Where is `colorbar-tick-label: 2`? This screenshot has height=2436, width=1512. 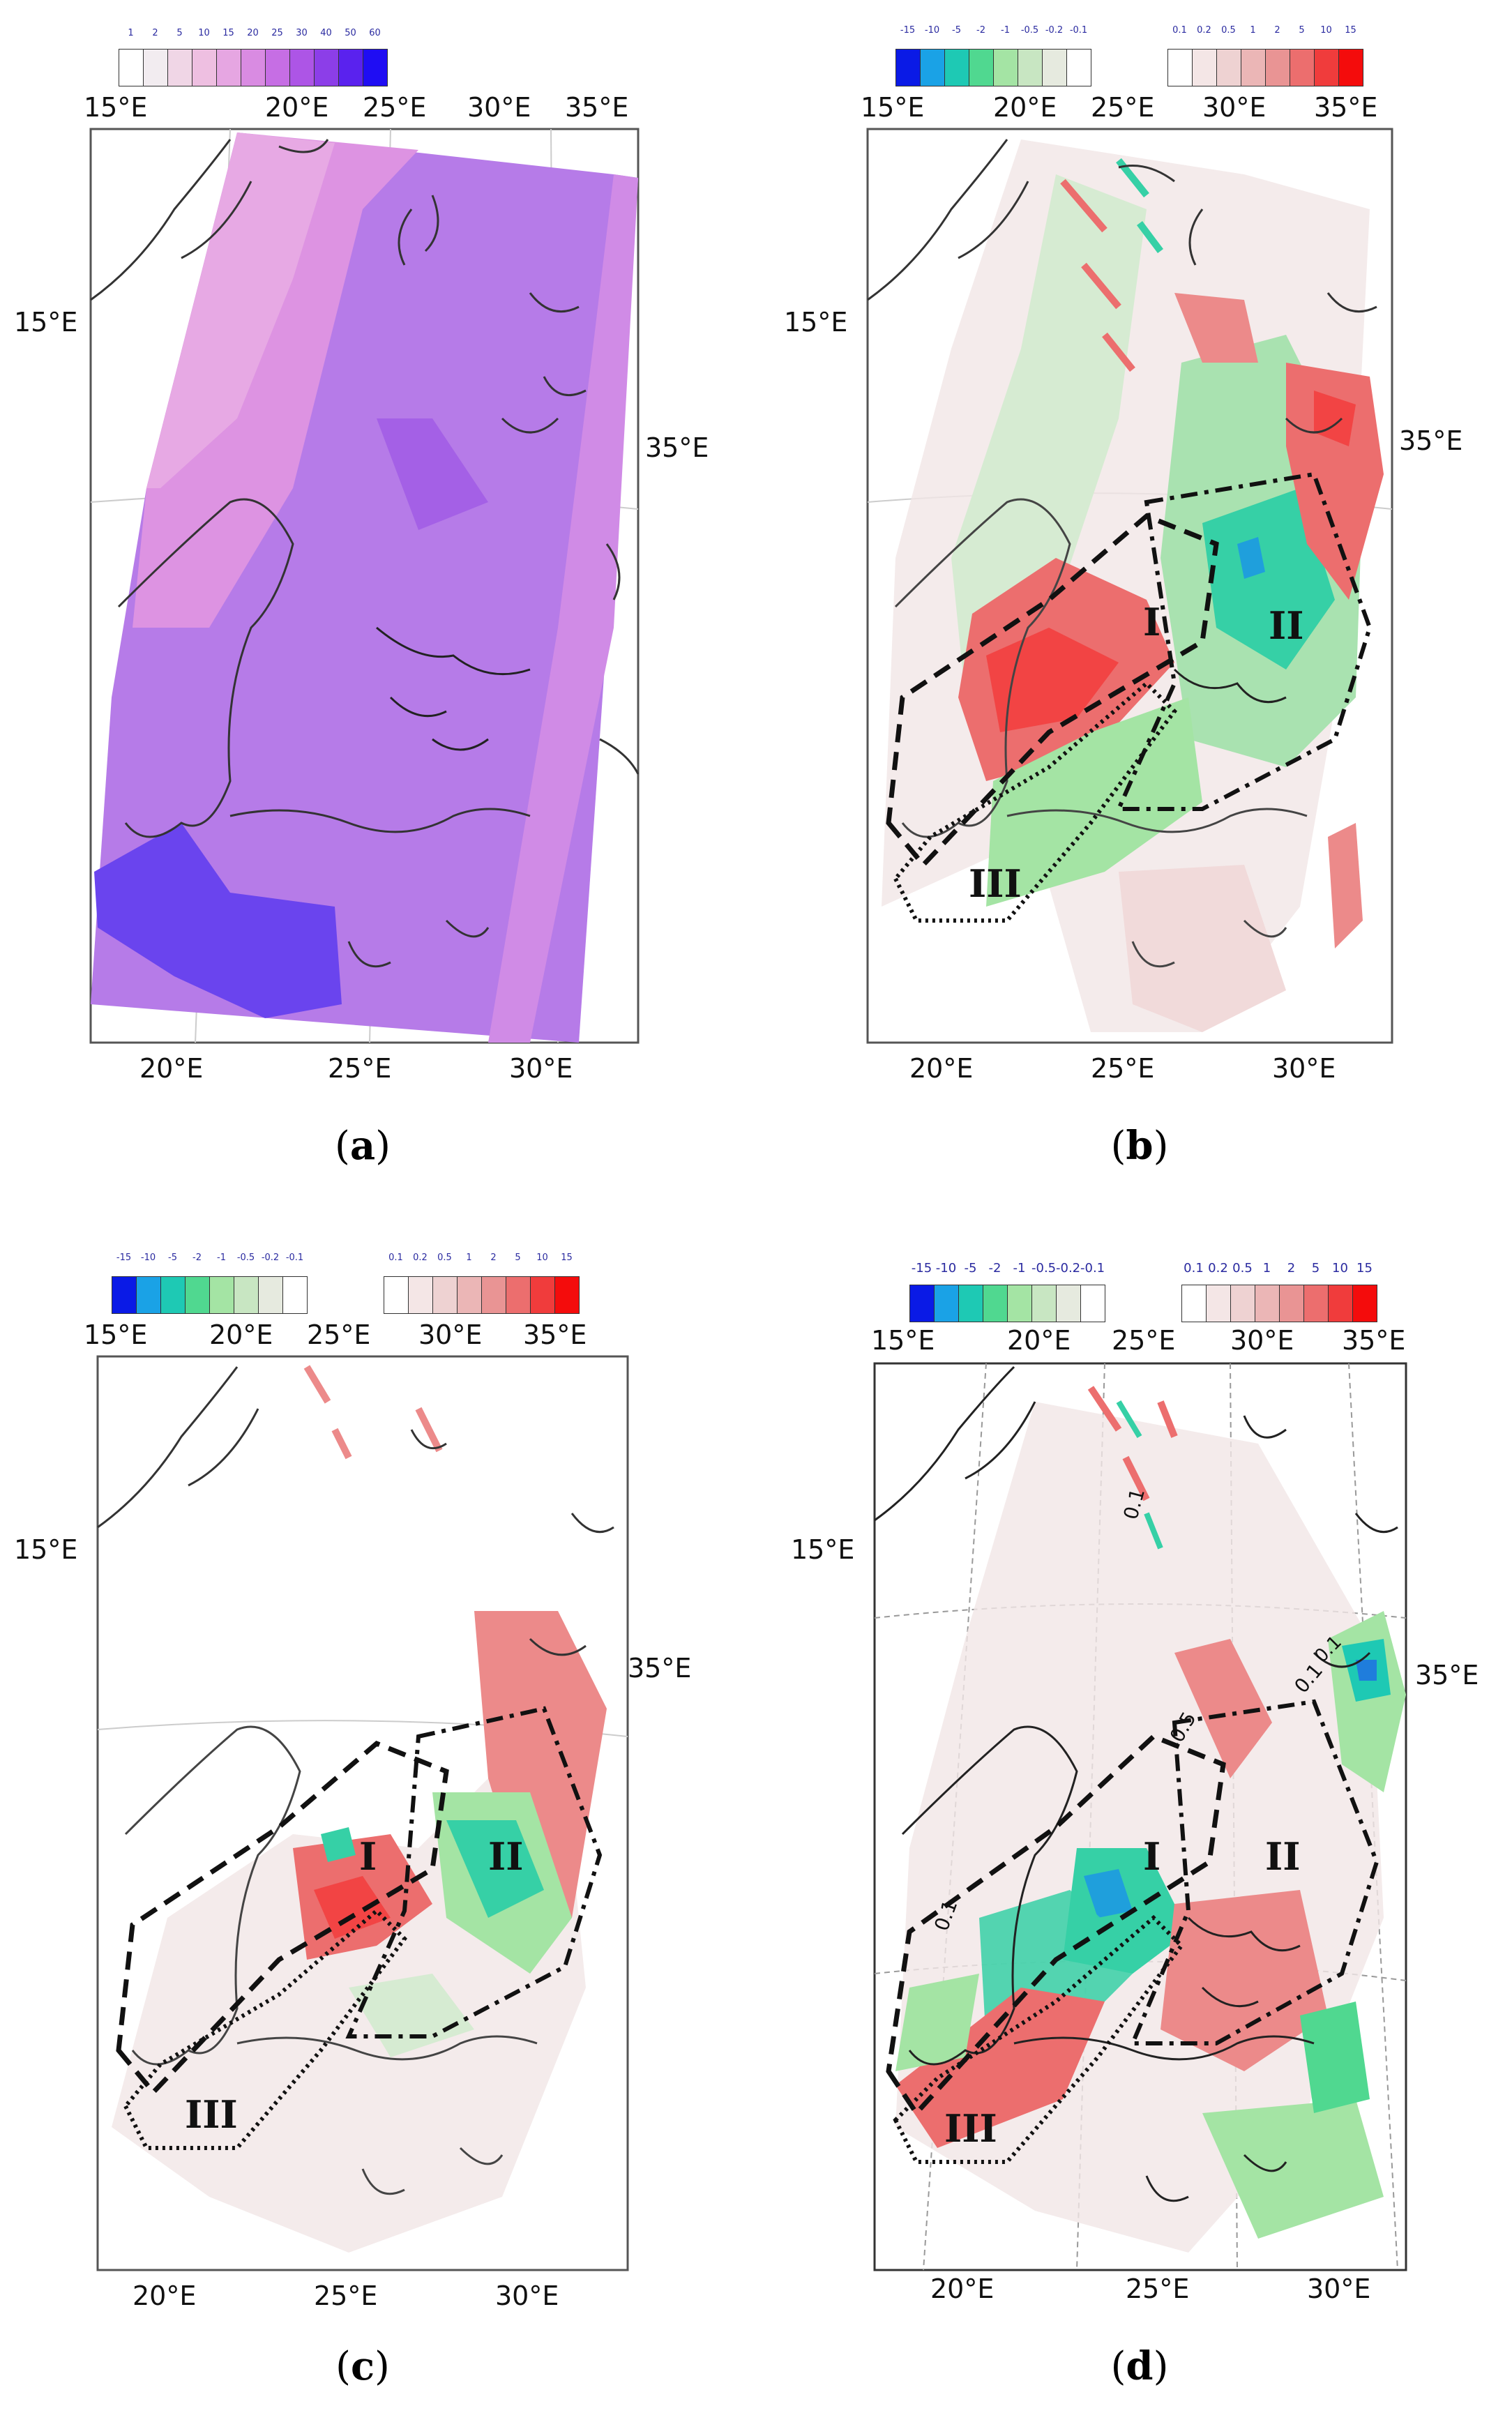 colorbar-tick-label: 2 is located at coordinates (1291, 1268).